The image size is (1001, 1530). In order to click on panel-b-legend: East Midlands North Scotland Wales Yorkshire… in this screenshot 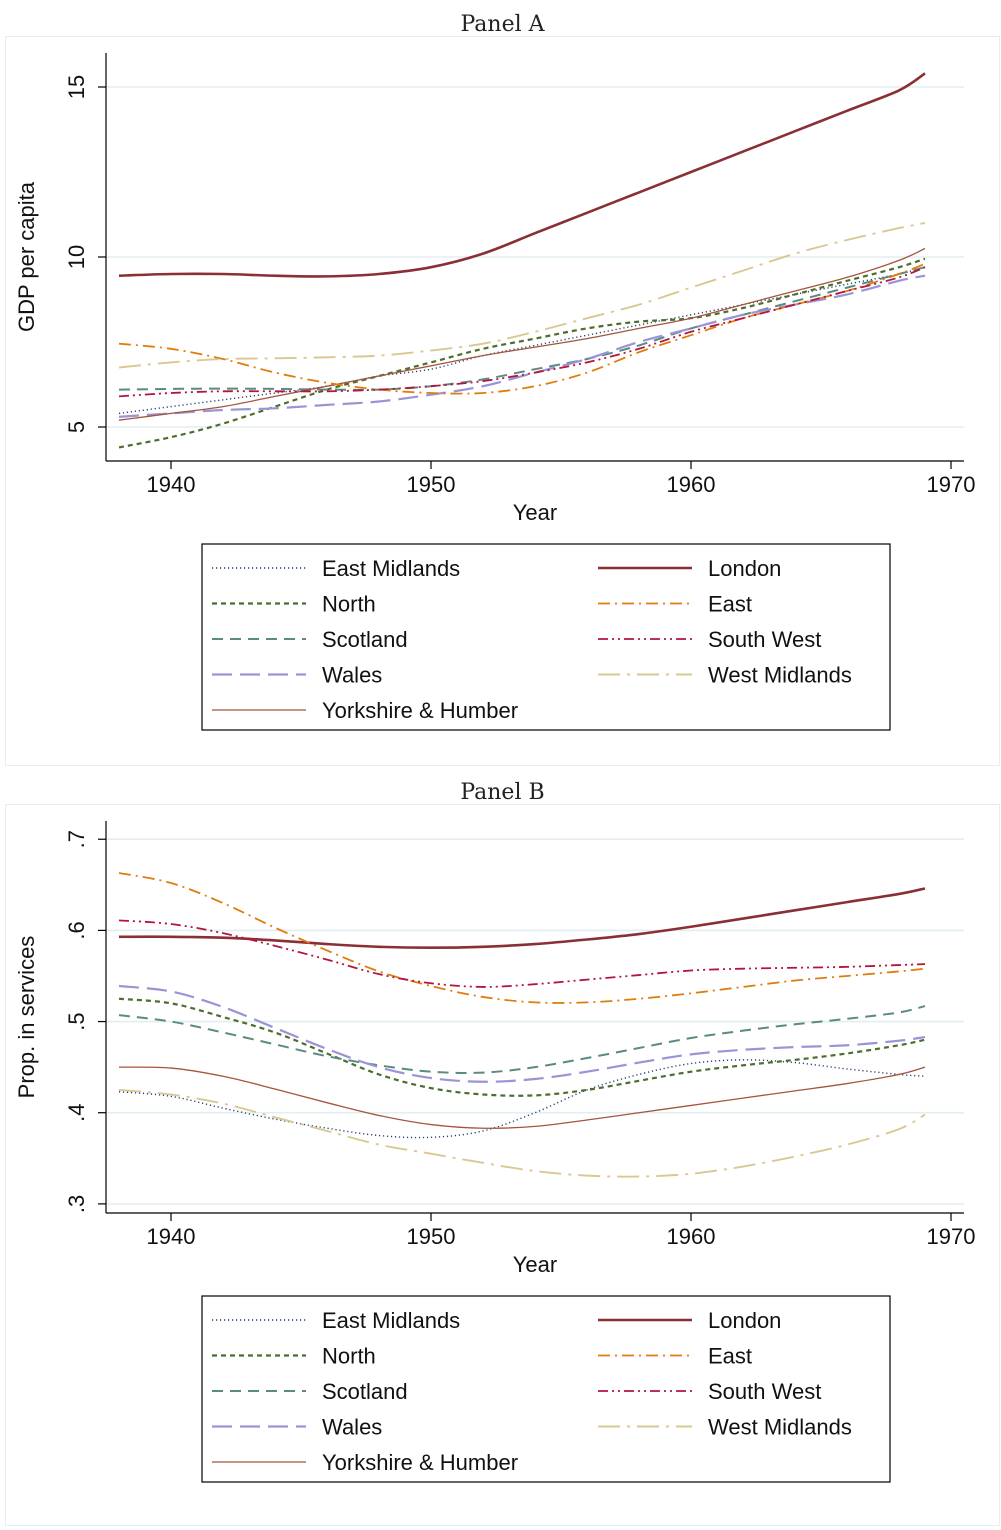, I will do `click(546, 1389)`.